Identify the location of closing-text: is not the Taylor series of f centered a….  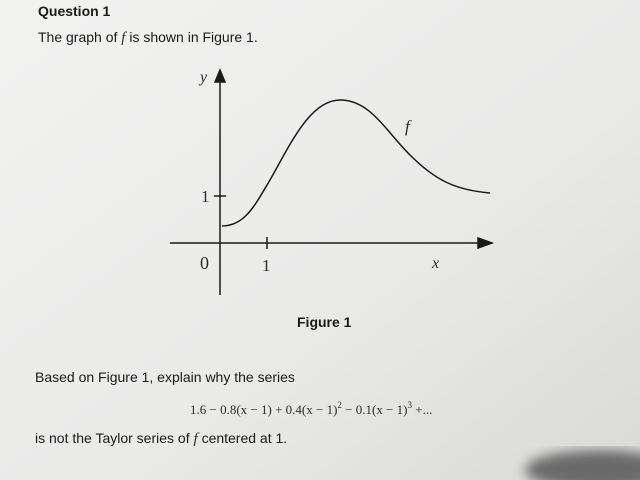
(161, 438).